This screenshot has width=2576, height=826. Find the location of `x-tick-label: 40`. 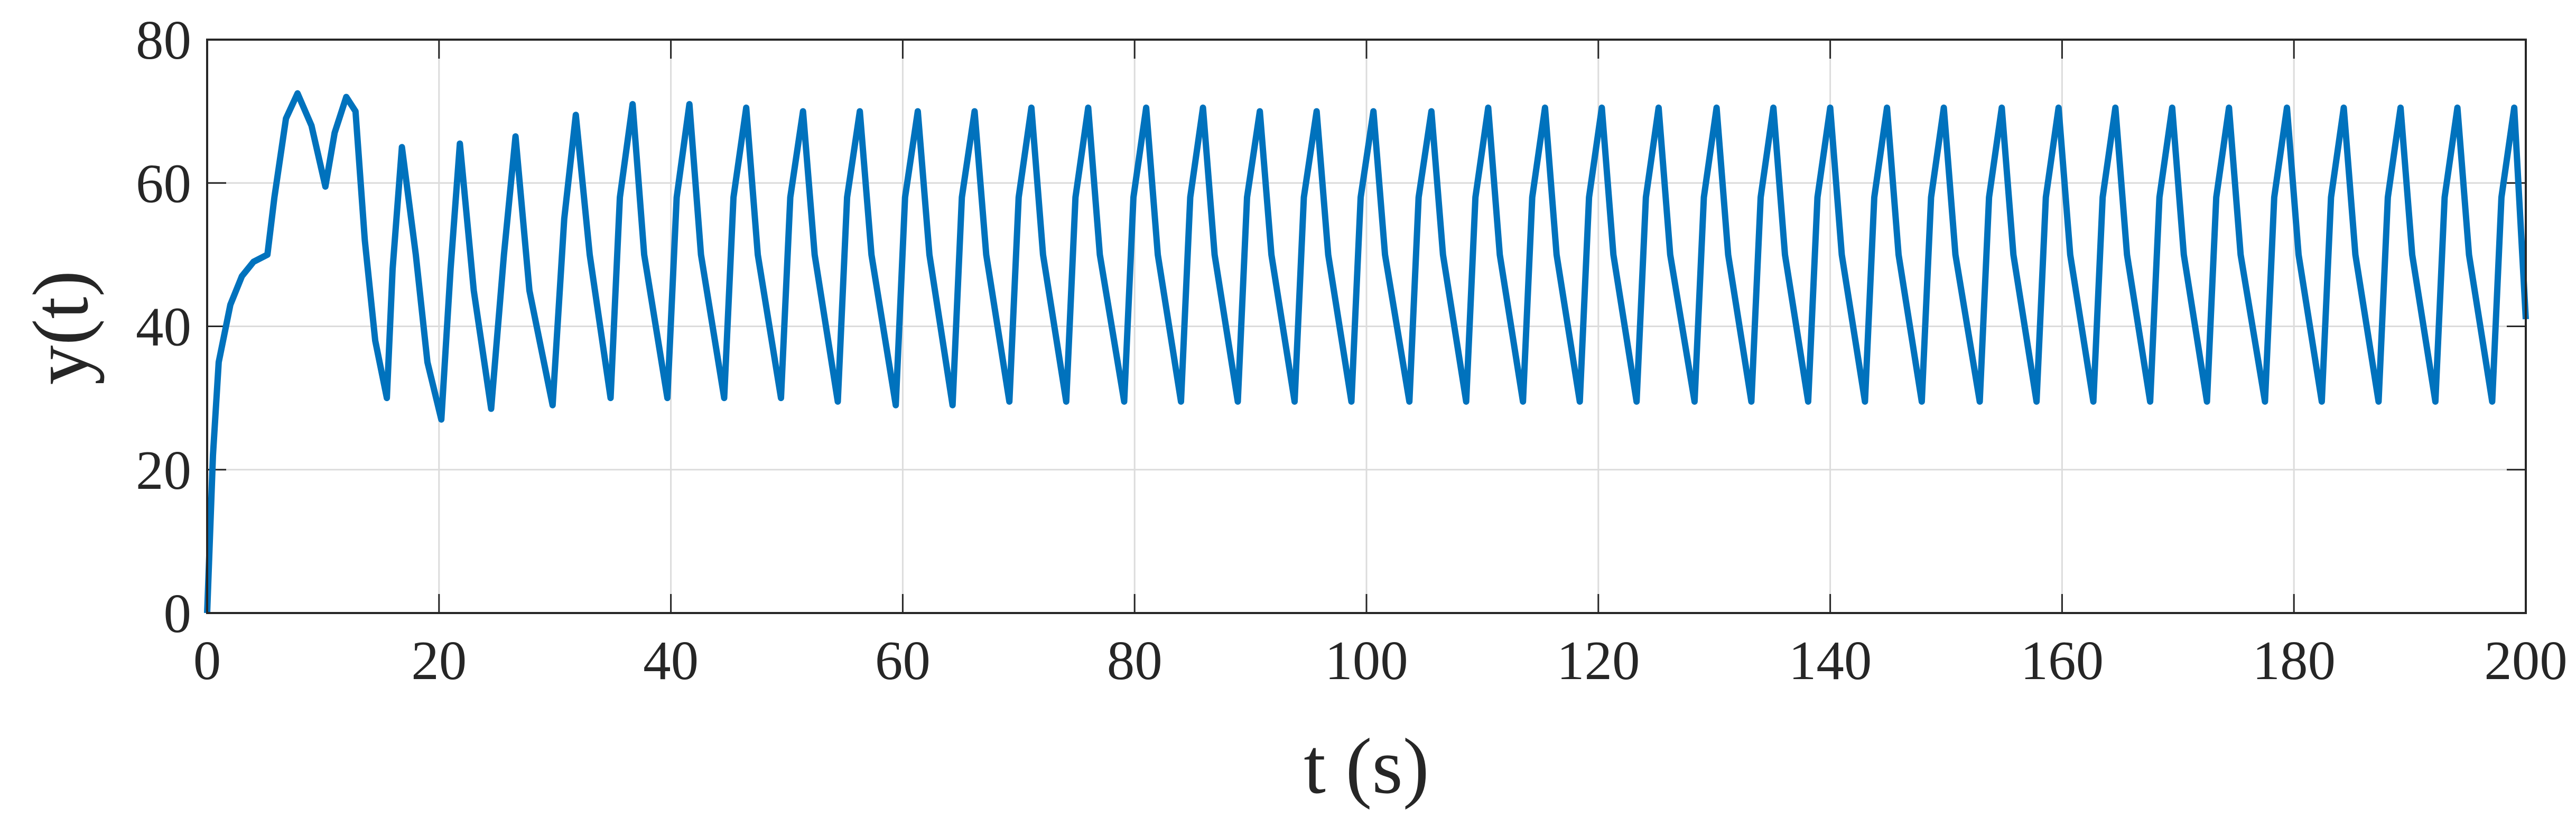

x-tick-label: 40 is located at coordinates (671, 660).